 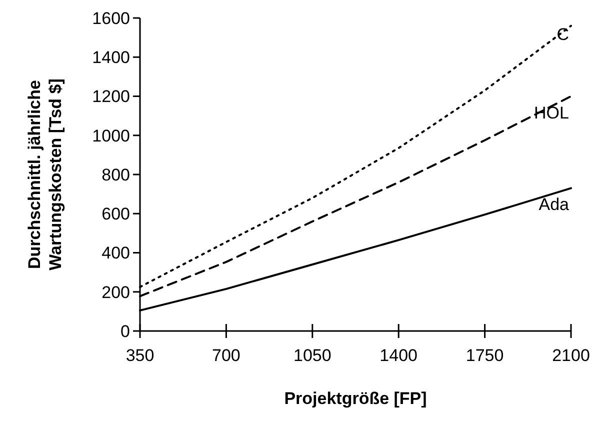 I want to click on y-tick-label: 600, so click(x=116, y=214).